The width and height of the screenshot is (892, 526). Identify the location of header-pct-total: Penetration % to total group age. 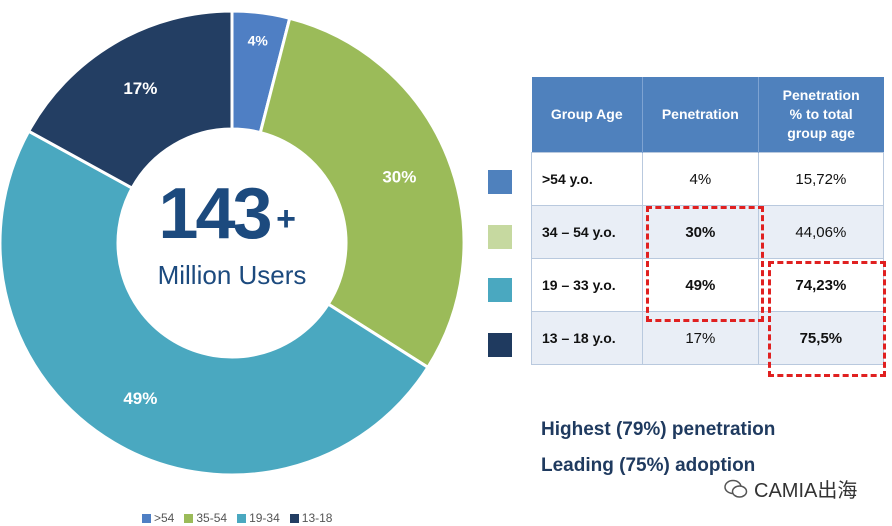
(821, 115).